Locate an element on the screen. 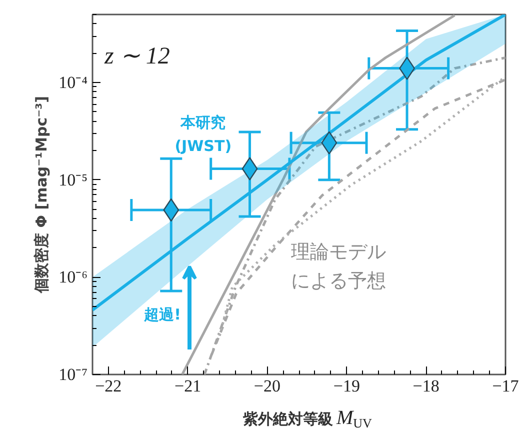 Image resolution: width=525 pixels, height=434 pixels. y-tick-label: 10⁻⁴ is located at coordinates (73, 82).